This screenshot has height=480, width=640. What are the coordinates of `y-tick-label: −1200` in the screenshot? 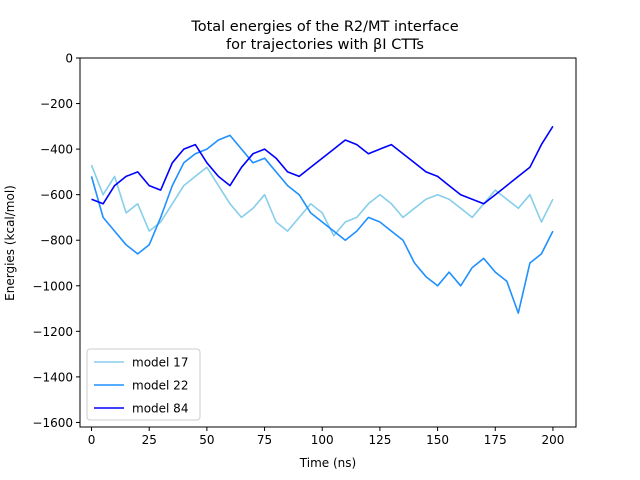 It's located at (52, 332).